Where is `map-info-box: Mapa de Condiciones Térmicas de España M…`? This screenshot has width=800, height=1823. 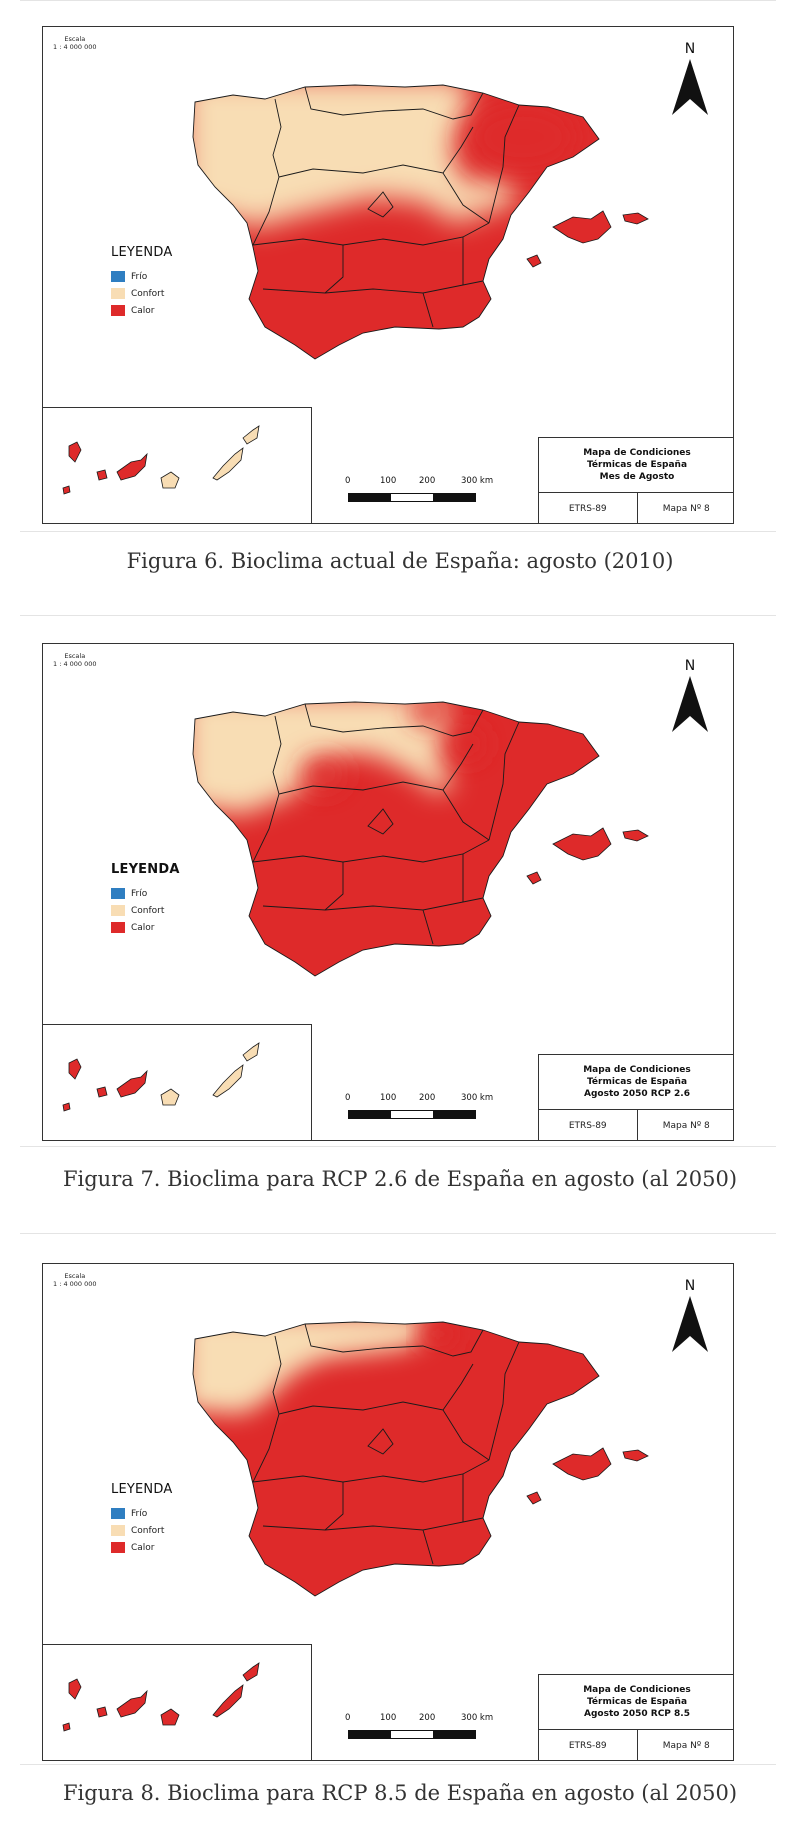
map-info-box: Mapa de Condiciones Térmicas de España M… is located at coordinates (635, 480).